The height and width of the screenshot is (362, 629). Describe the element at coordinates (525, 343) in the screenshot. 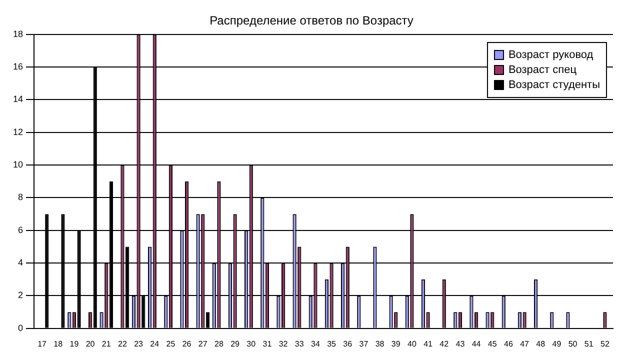

I see `x-tick-label: 47` at that location.